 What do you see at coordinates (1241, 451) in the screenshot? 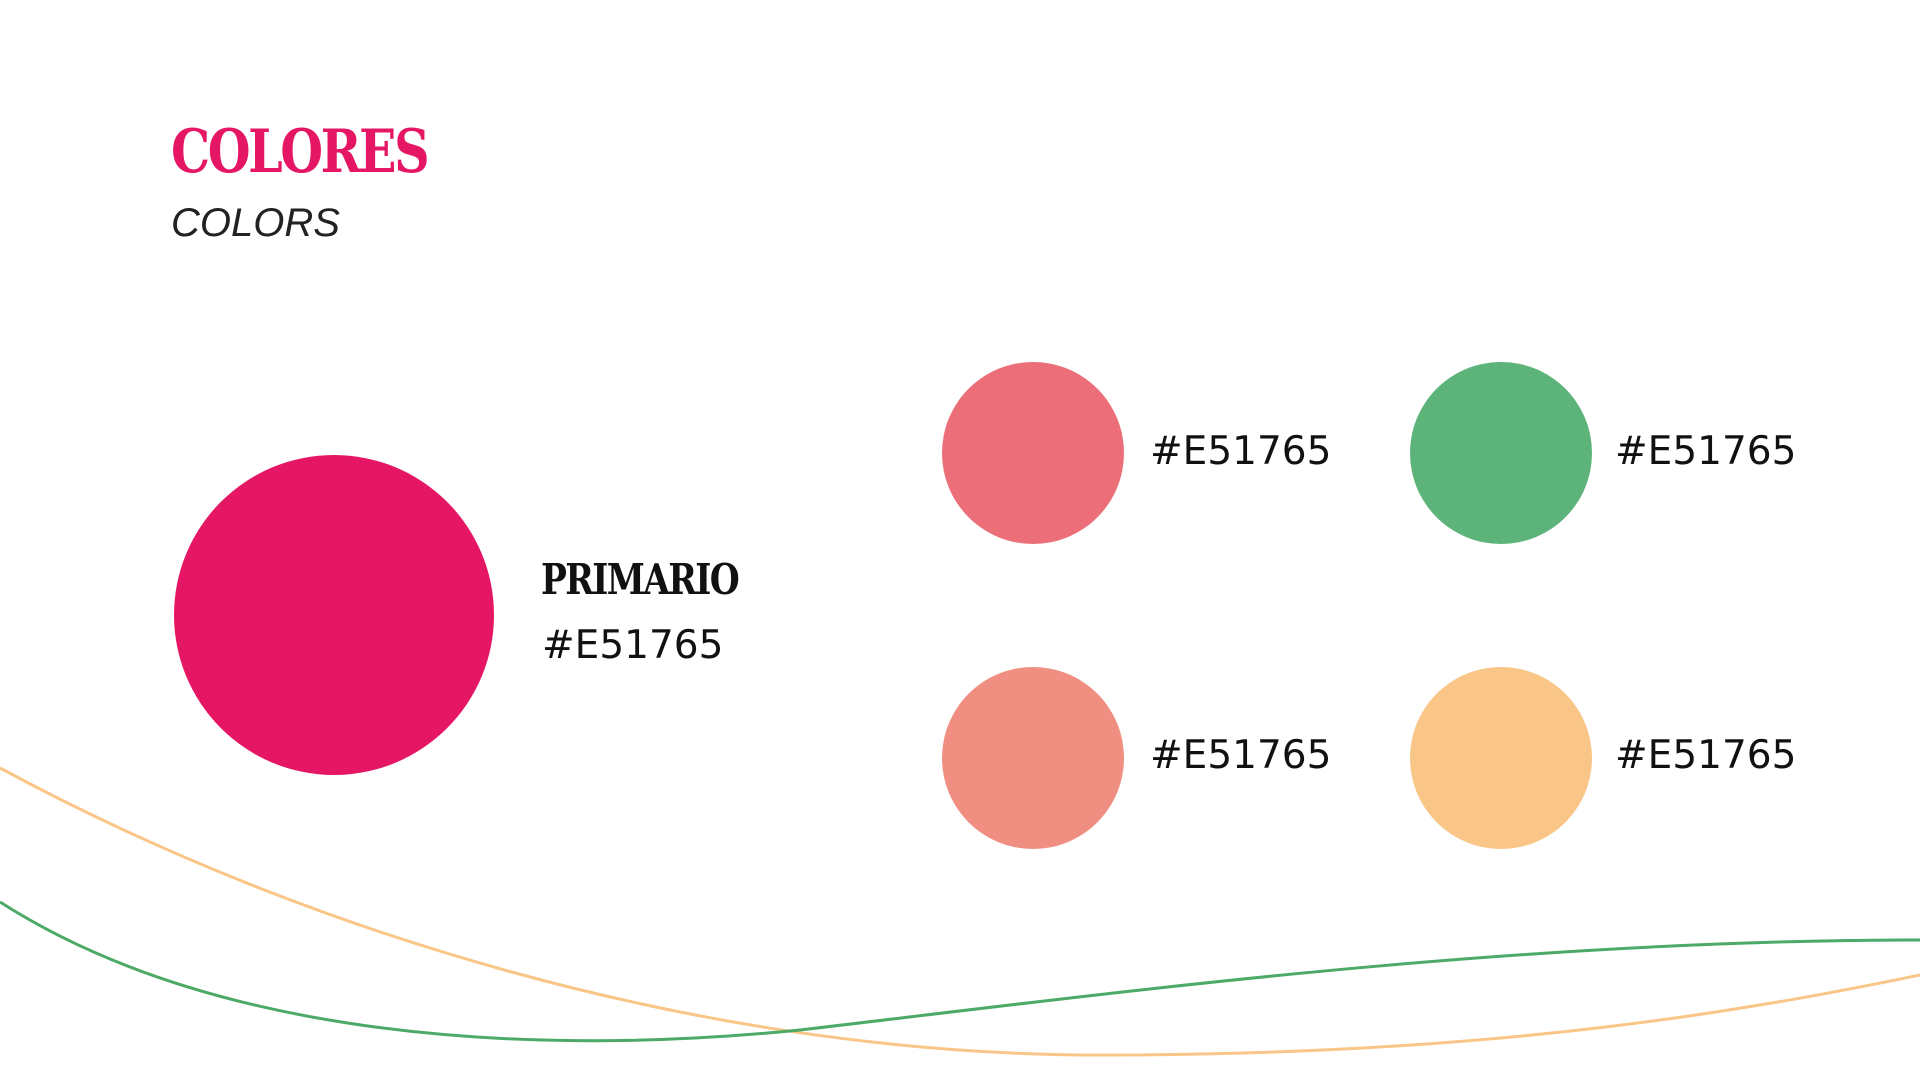
I see `color-swatch-1-hex: #E51765` at bounding box center [1241, 451].